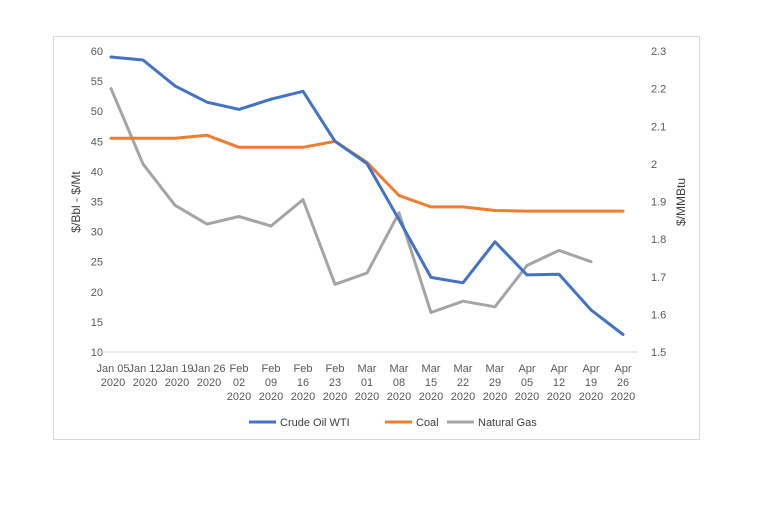 Image resolution: width=770 pixels, height=505 pixels. What do you see at coordinates (427, 423) in the screenshot?
I see `legend-label: Coal` at bounding box center [427, 423].